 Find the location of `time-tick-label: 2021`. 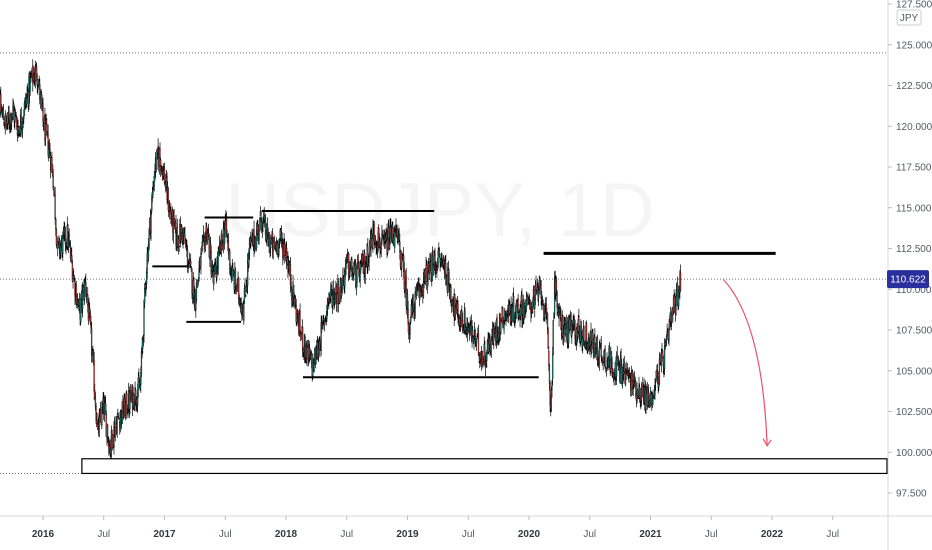

time-tick-label: 2021 is located at coordinates (650, 534).